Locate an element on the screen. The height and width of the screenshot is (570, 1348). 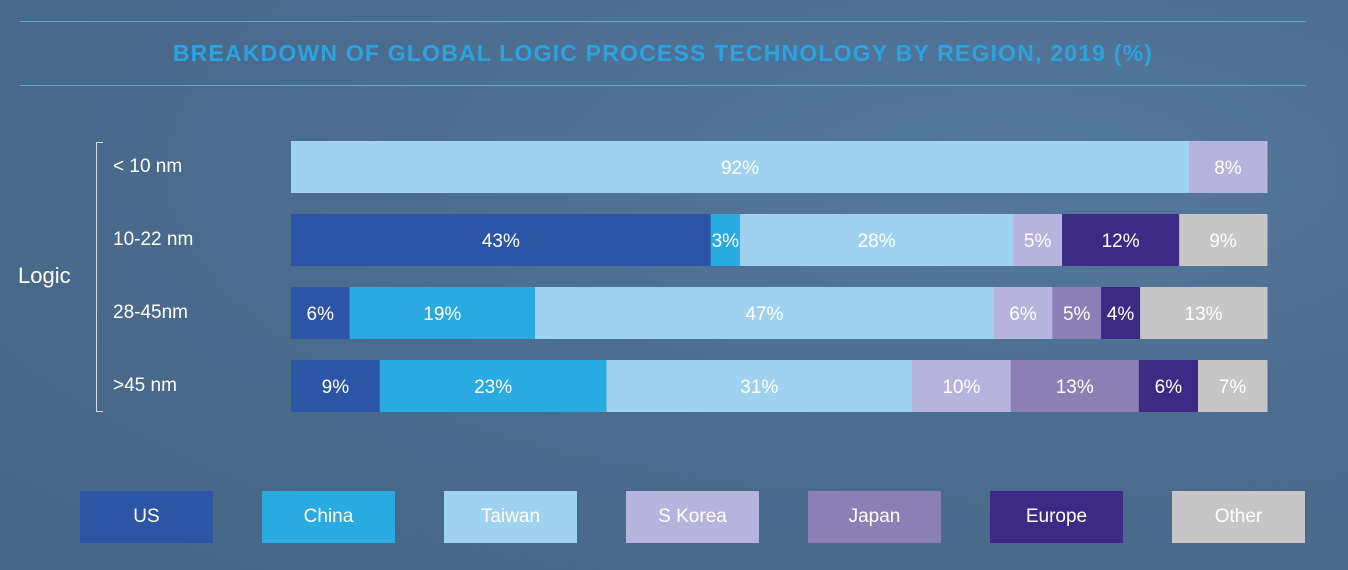
bar-10-22-nm-china is located at coordinates (725, 240).